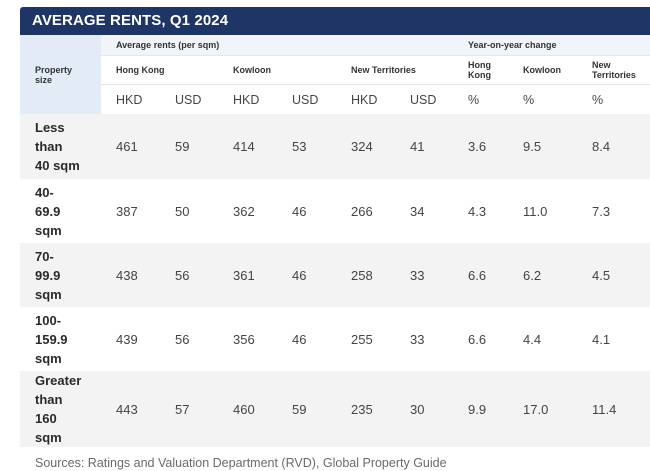  What do you see at coordinates (424, 146) in the screenshot?
I see `table-cell: 41` at bounding box center [424, 146].